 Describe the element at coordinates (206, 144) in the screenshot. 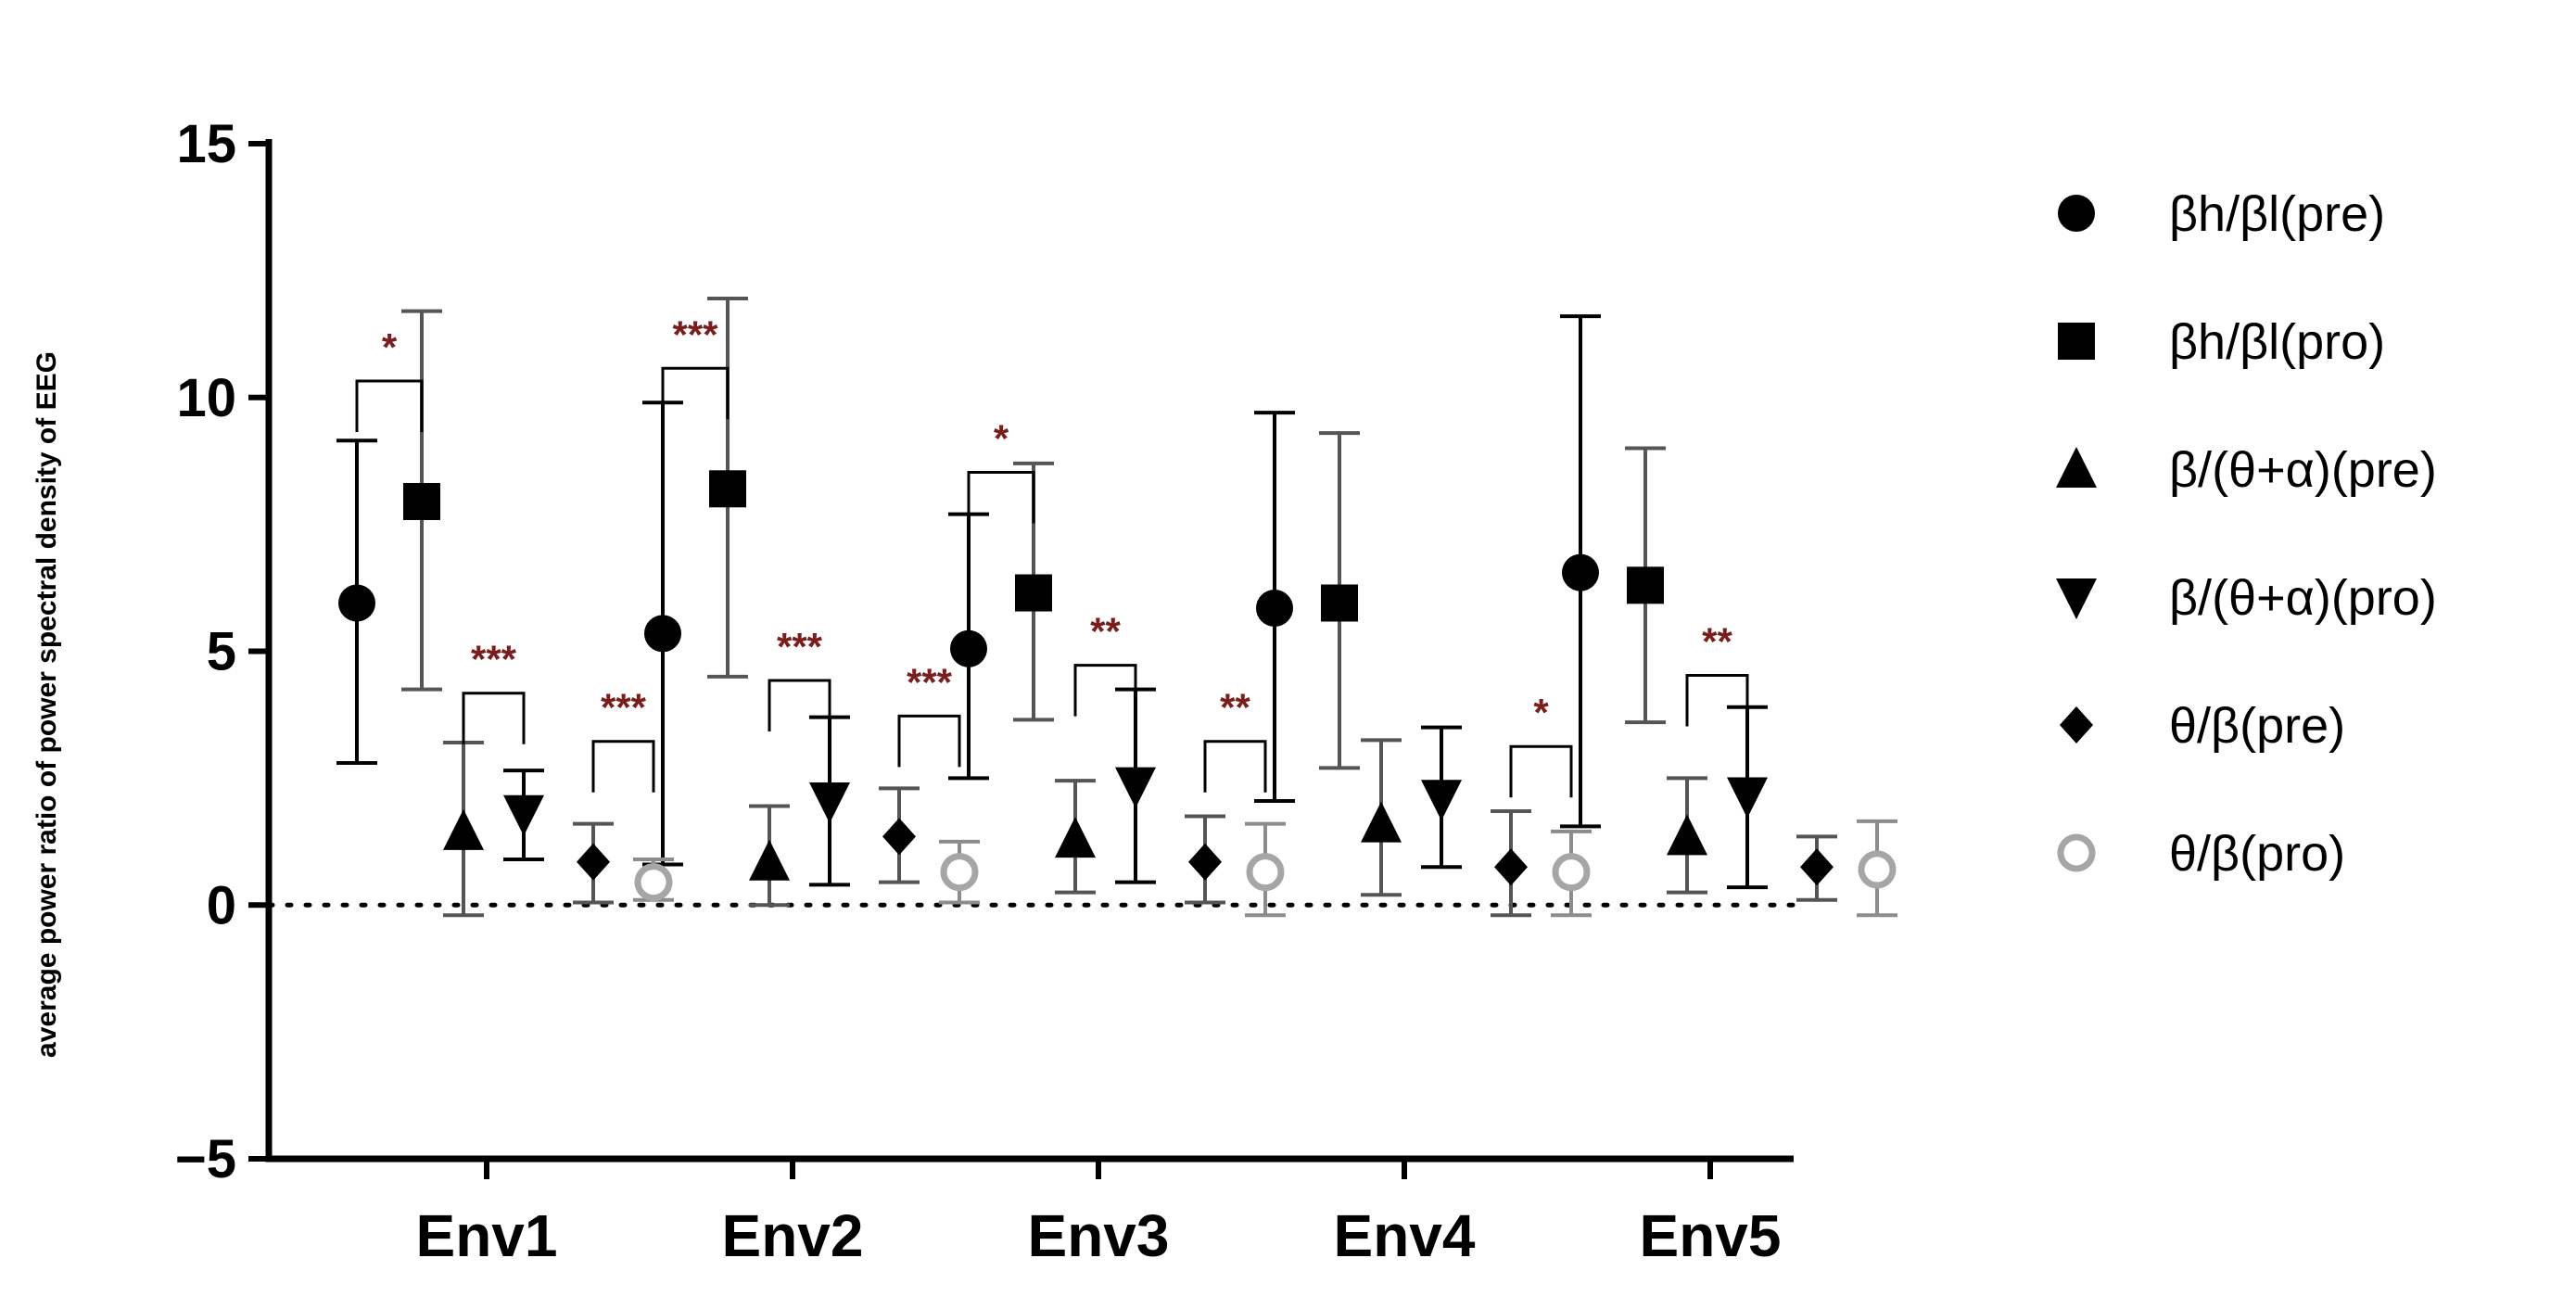

I see `y-tick-label: 15` at that location.